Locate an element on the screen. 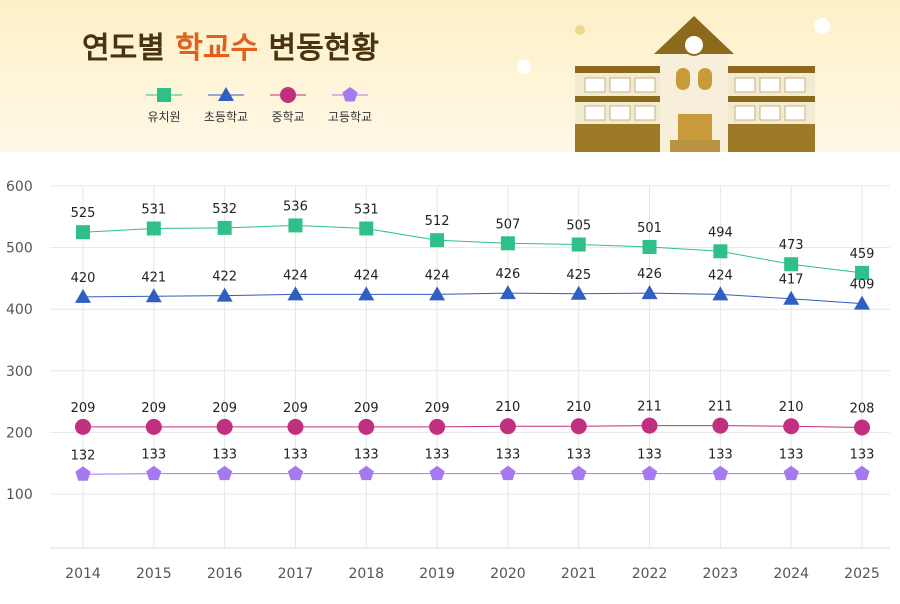  x-tick-label: 2021 is located at coordinates (579, 574).